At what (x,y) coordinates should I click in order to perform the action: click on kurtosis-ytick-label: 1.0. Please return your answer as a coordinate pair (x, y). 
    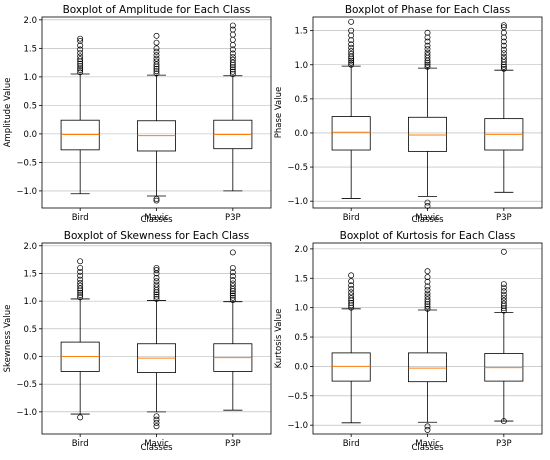
    Looking at the image, I should click on (301, 309).